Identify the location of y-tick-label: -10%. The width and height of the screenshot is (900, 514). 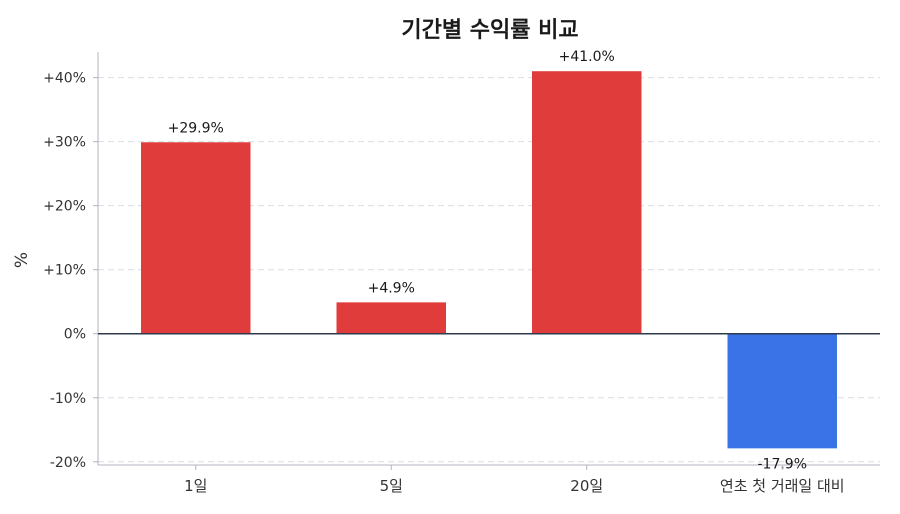
(68, 399).